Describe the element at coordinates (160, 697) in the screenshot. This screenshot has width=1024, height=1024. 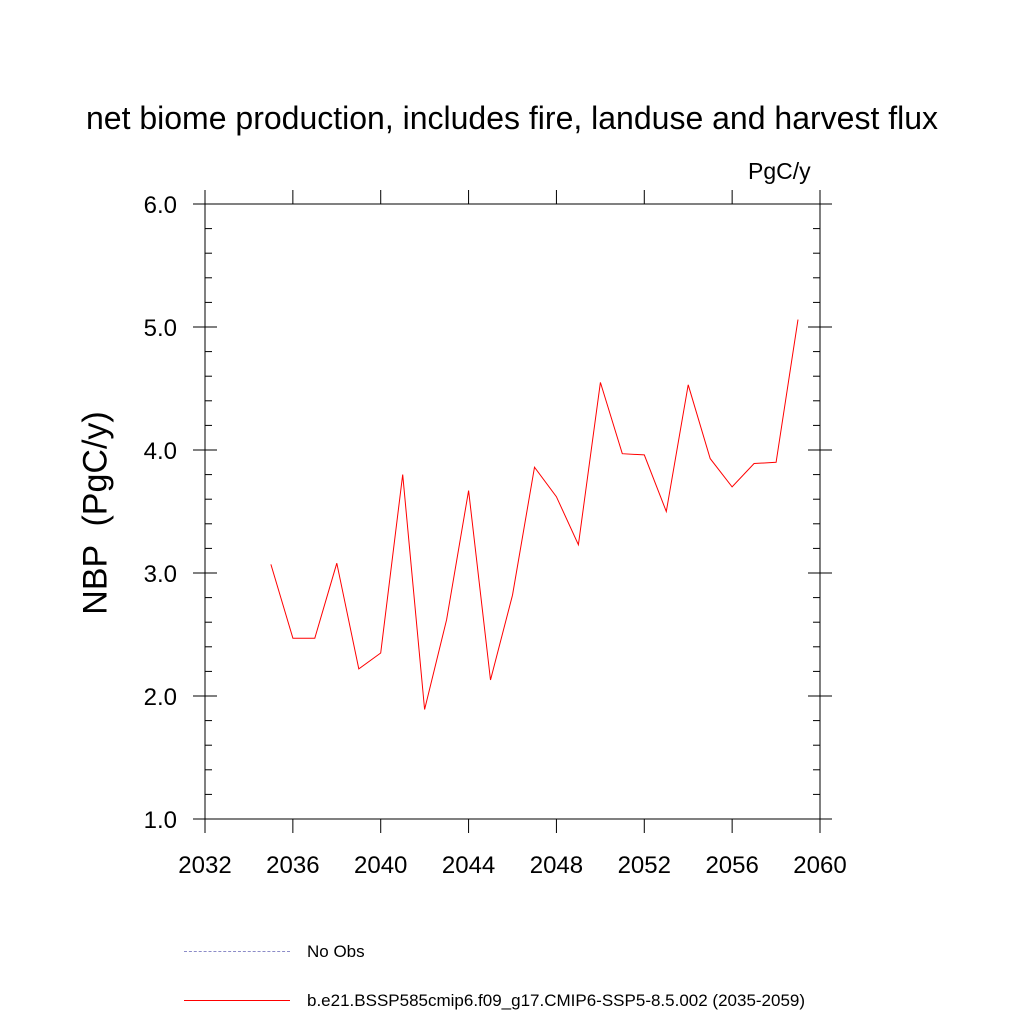
I see `y-tick-label: 2.0` at that location.